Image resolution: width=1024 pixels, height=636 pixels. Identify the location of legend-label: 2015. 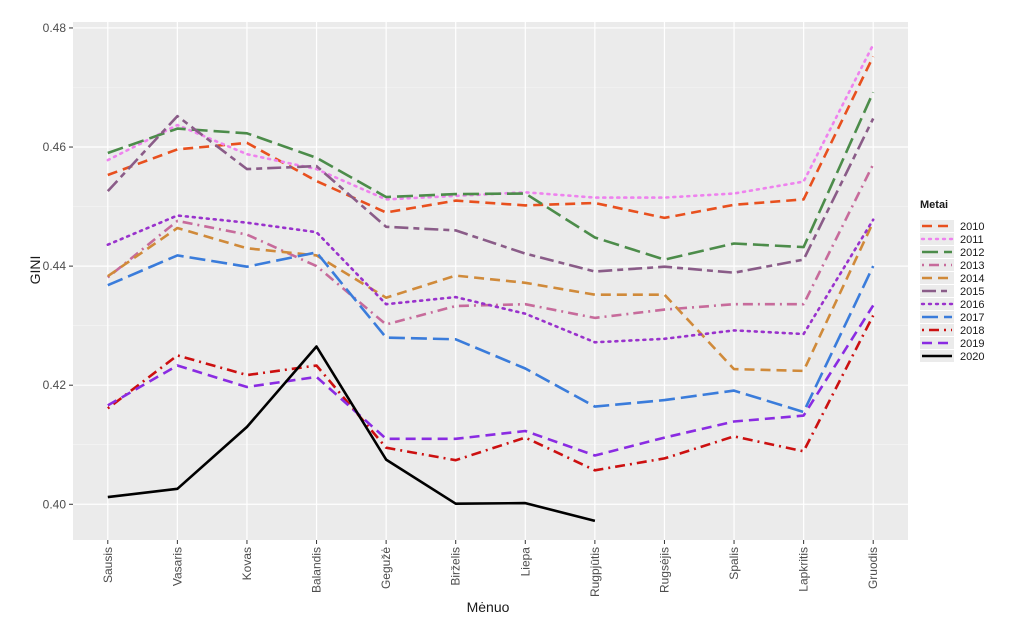
(972, 292).